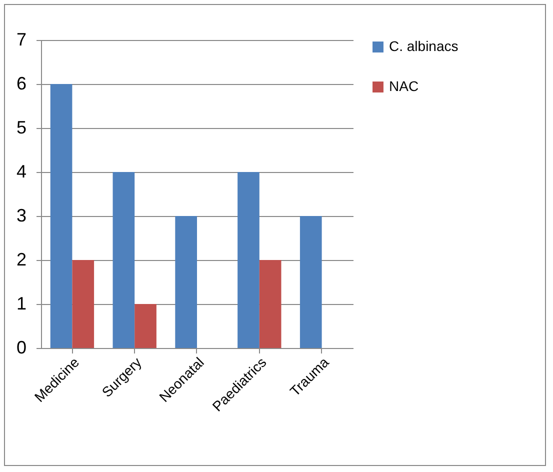 Image resolution: width=553 pixels, height=472 pixels. What do you see at coordinates (21, 216) in the screenshot?
I see `y-tick-label: 3` at bounding box center [21, 216].